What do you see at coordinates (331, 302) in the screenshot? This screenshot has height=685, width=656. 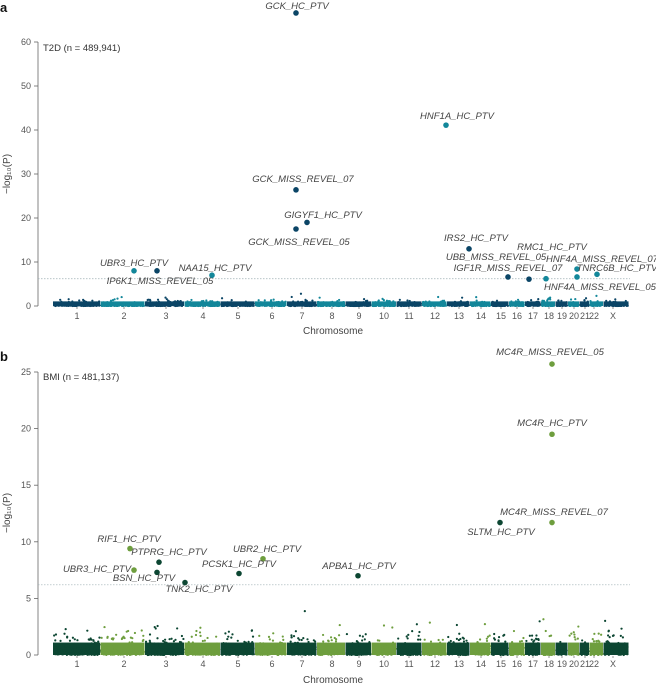 I see `chromosome-8-points` at bounding box center [331, 302].